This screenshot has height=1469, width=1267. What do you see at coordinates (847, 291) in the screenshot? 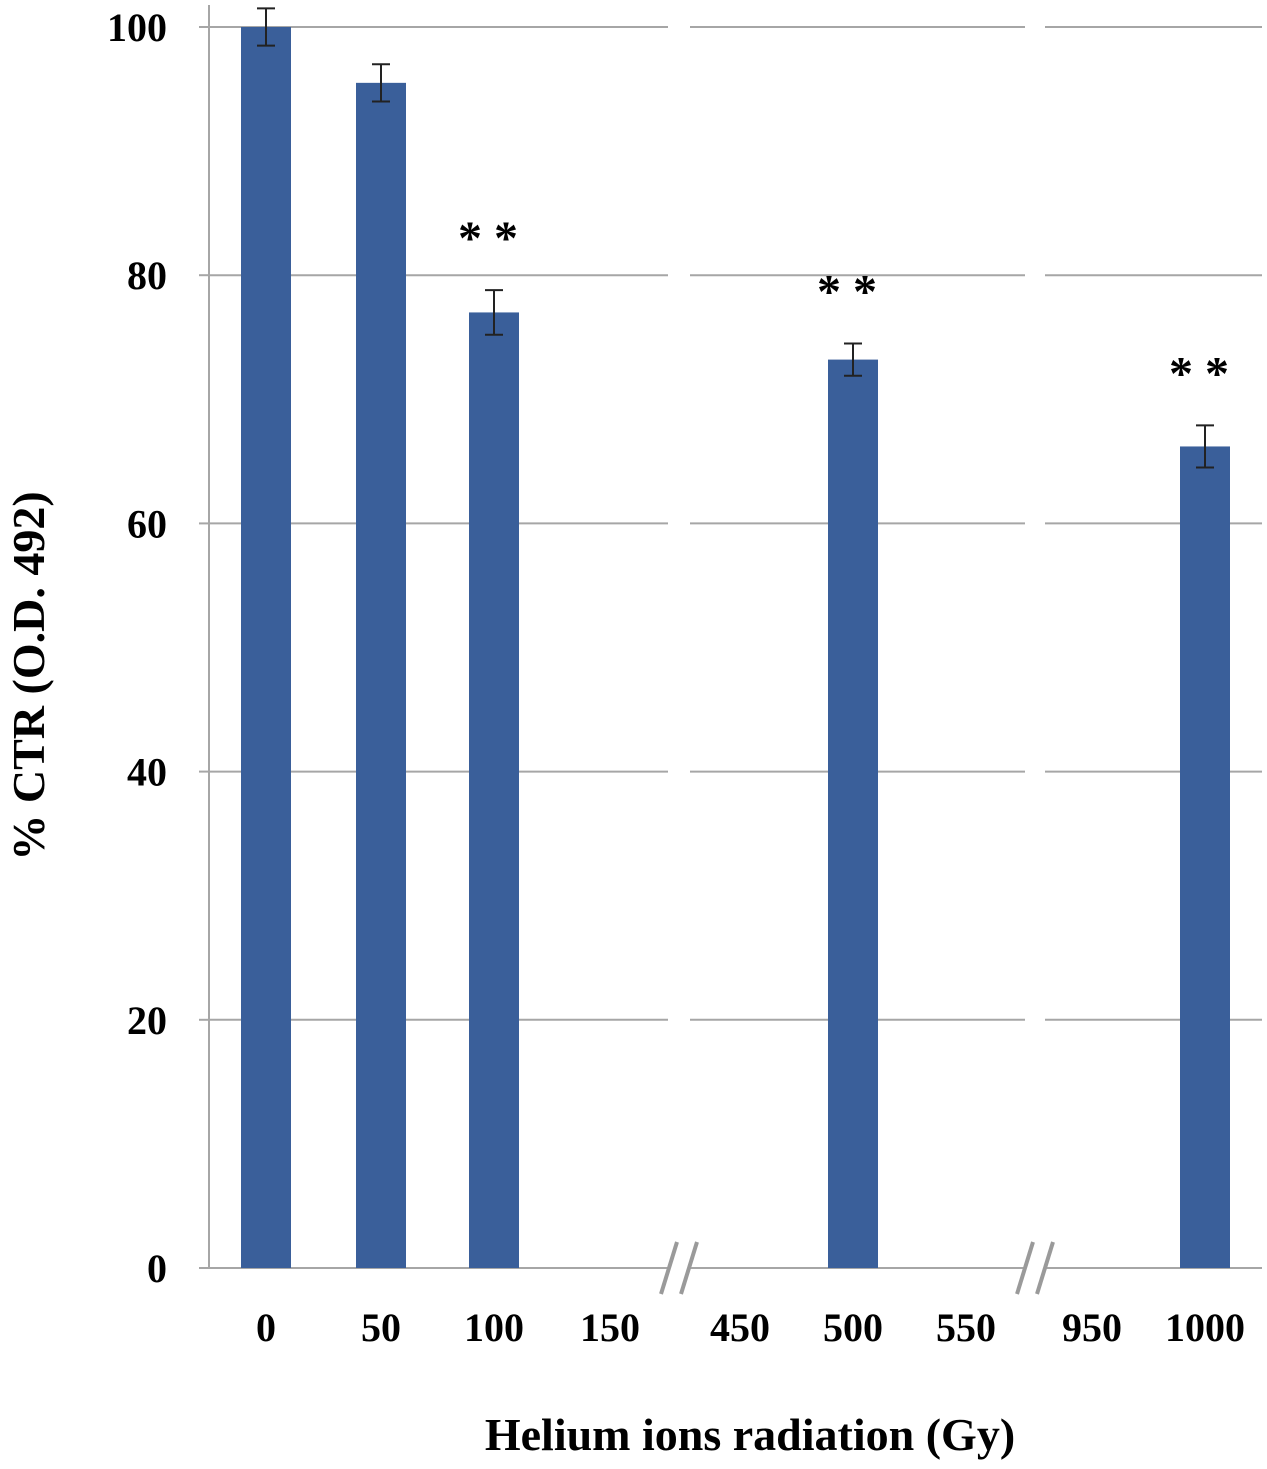
I see `significance-marker-500: * *` at bounding box center [847, 291].